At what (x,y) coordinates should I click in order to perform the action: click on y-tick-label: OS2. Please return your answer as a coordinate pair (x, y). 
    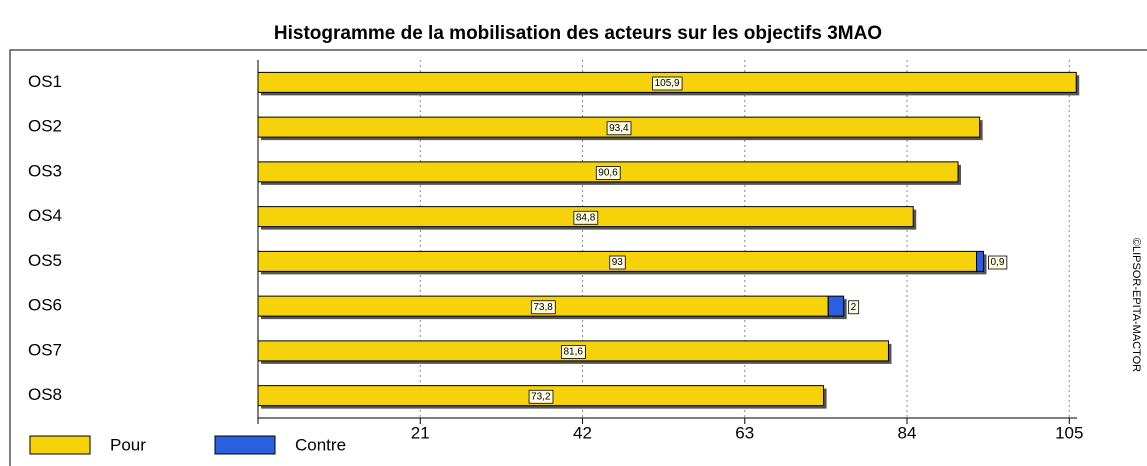
    Looking at the image, I should click on (45, 126).